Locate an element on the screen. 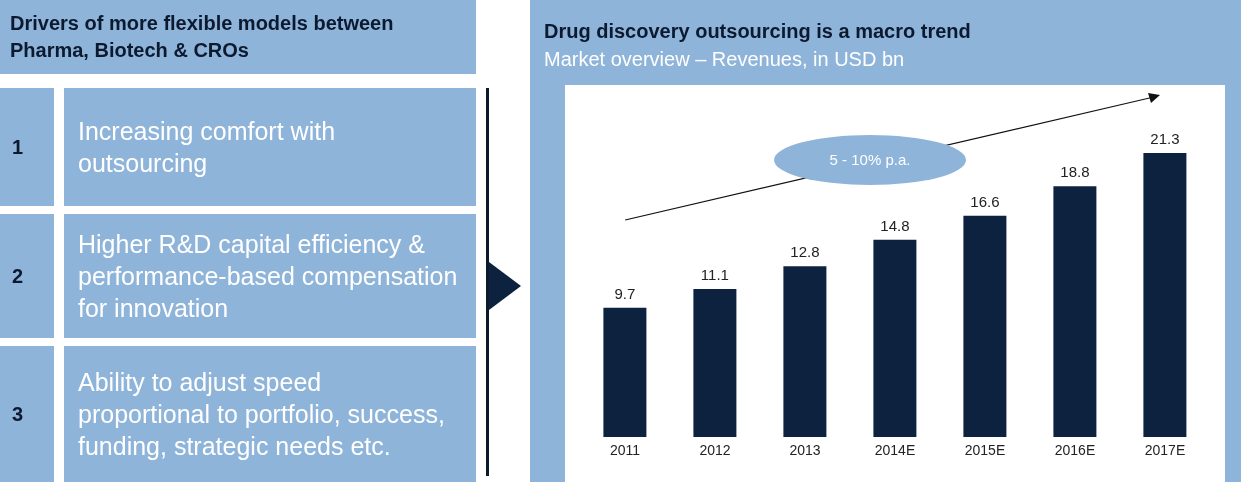  data-label: 14.8 is located at coordinates (895, 225).